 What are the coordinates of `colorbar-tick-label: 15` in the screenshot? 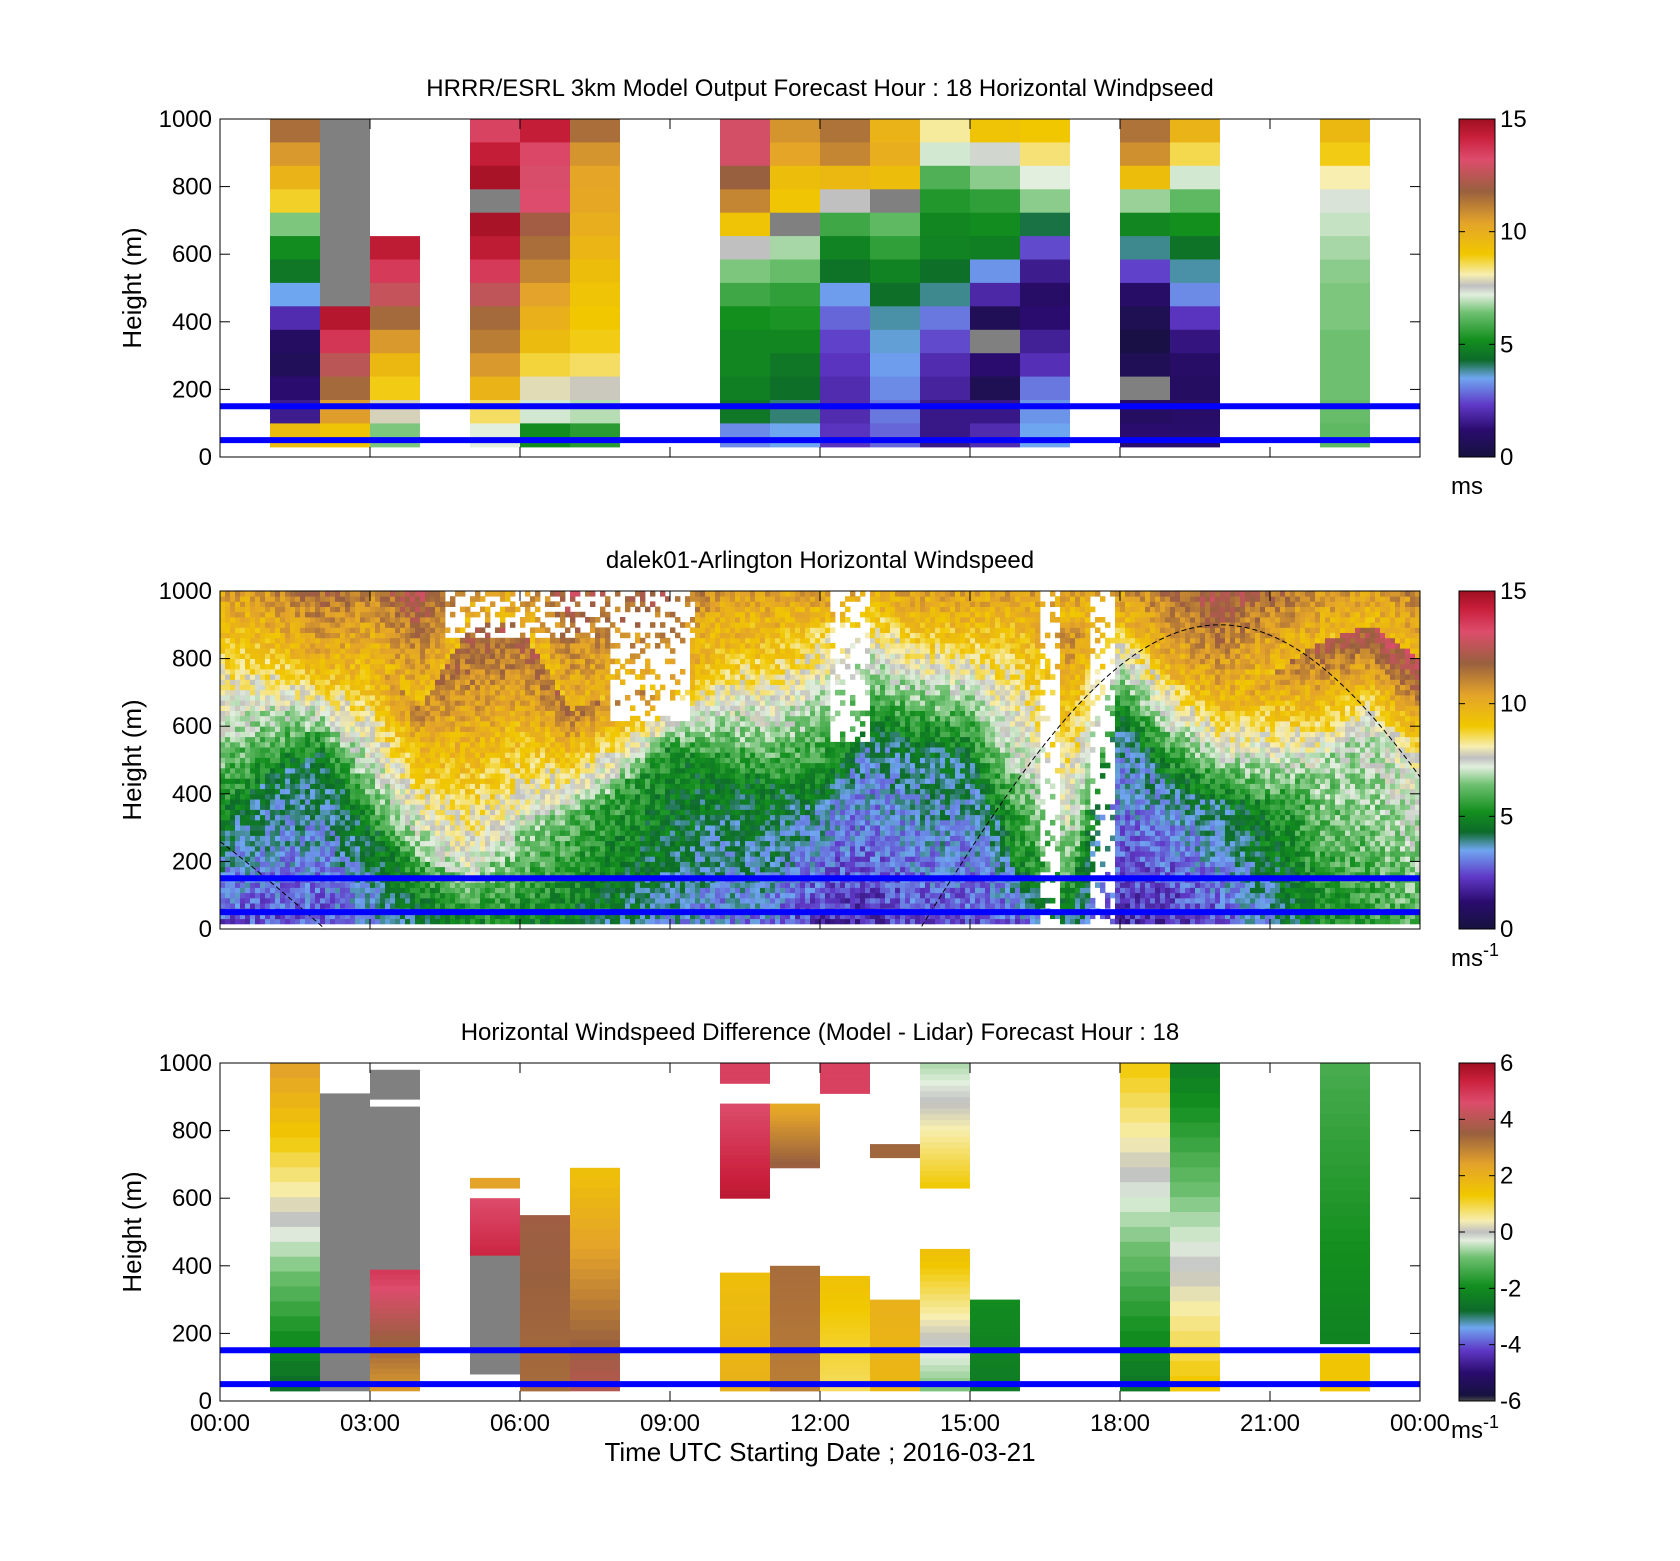 It's located at (1513, 119).